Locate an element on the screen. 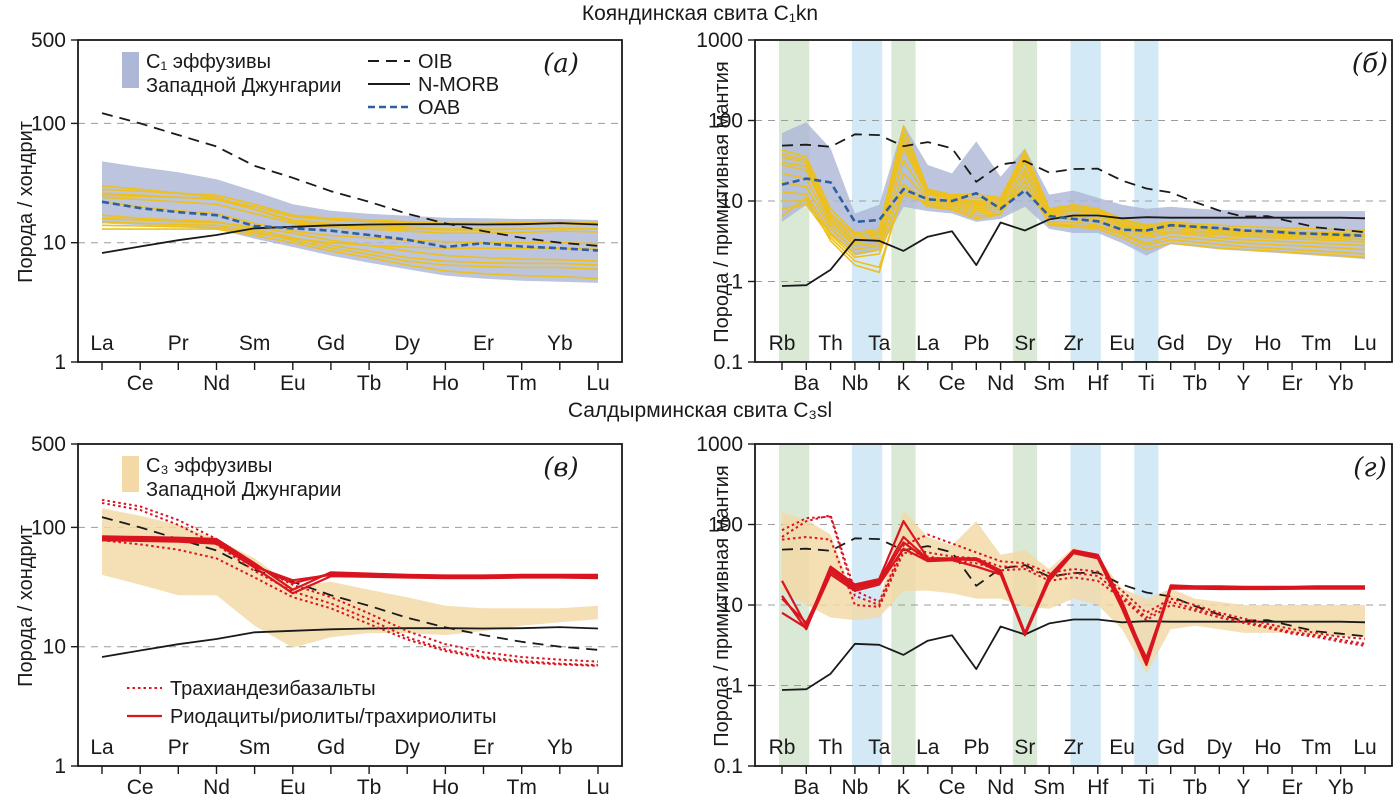 The height and width of the screenshot is (803, 1400). element-label-zr: Zr is located at coordinates (1074, 343).